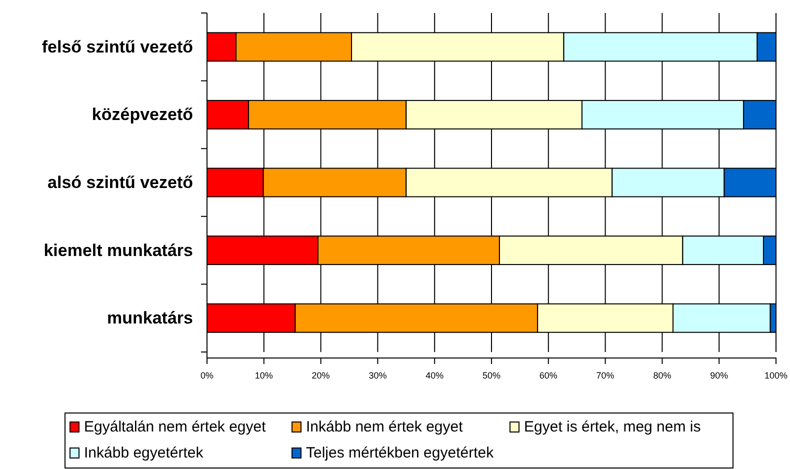 The image size is (790, 469). What do you see at coordinates (548, 375) in the screenshot?
I see `x-tick-label: 60%` at bounding box center [548, 375].